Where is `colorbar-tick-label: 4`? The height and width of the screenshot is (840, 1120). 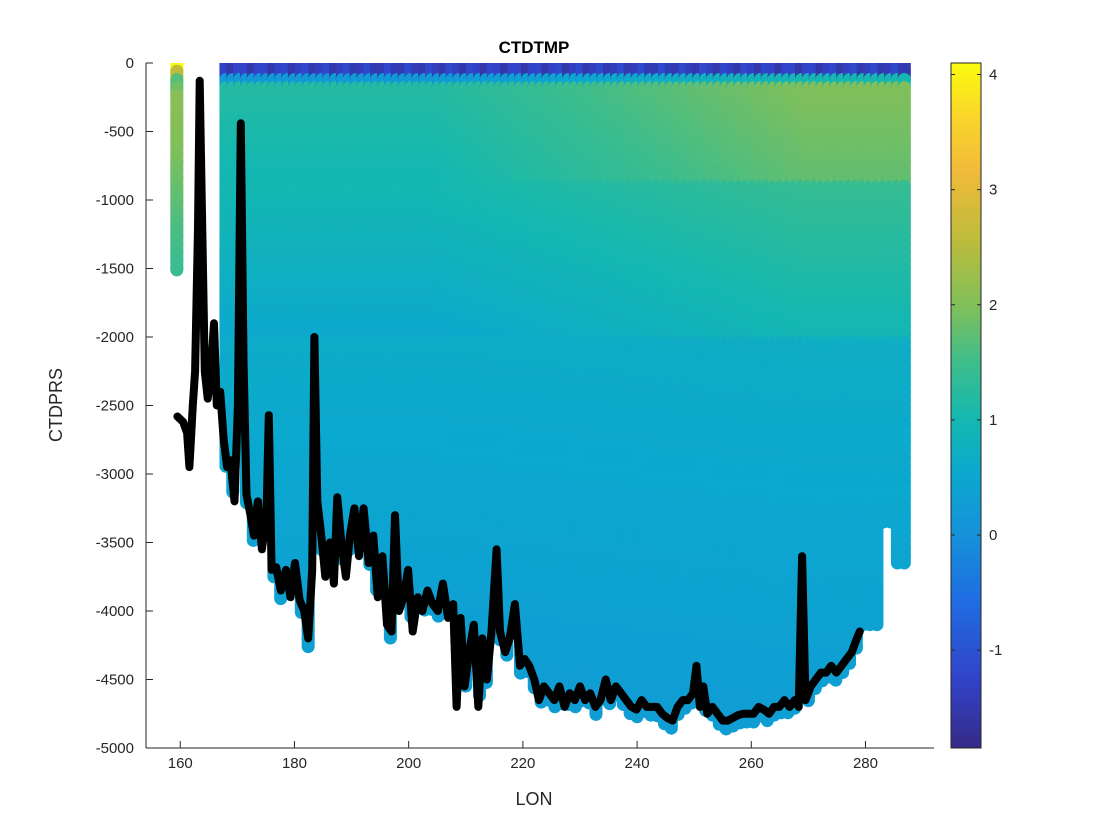
colorbar-tick-label: 4 is located at coordinates (993, 75).